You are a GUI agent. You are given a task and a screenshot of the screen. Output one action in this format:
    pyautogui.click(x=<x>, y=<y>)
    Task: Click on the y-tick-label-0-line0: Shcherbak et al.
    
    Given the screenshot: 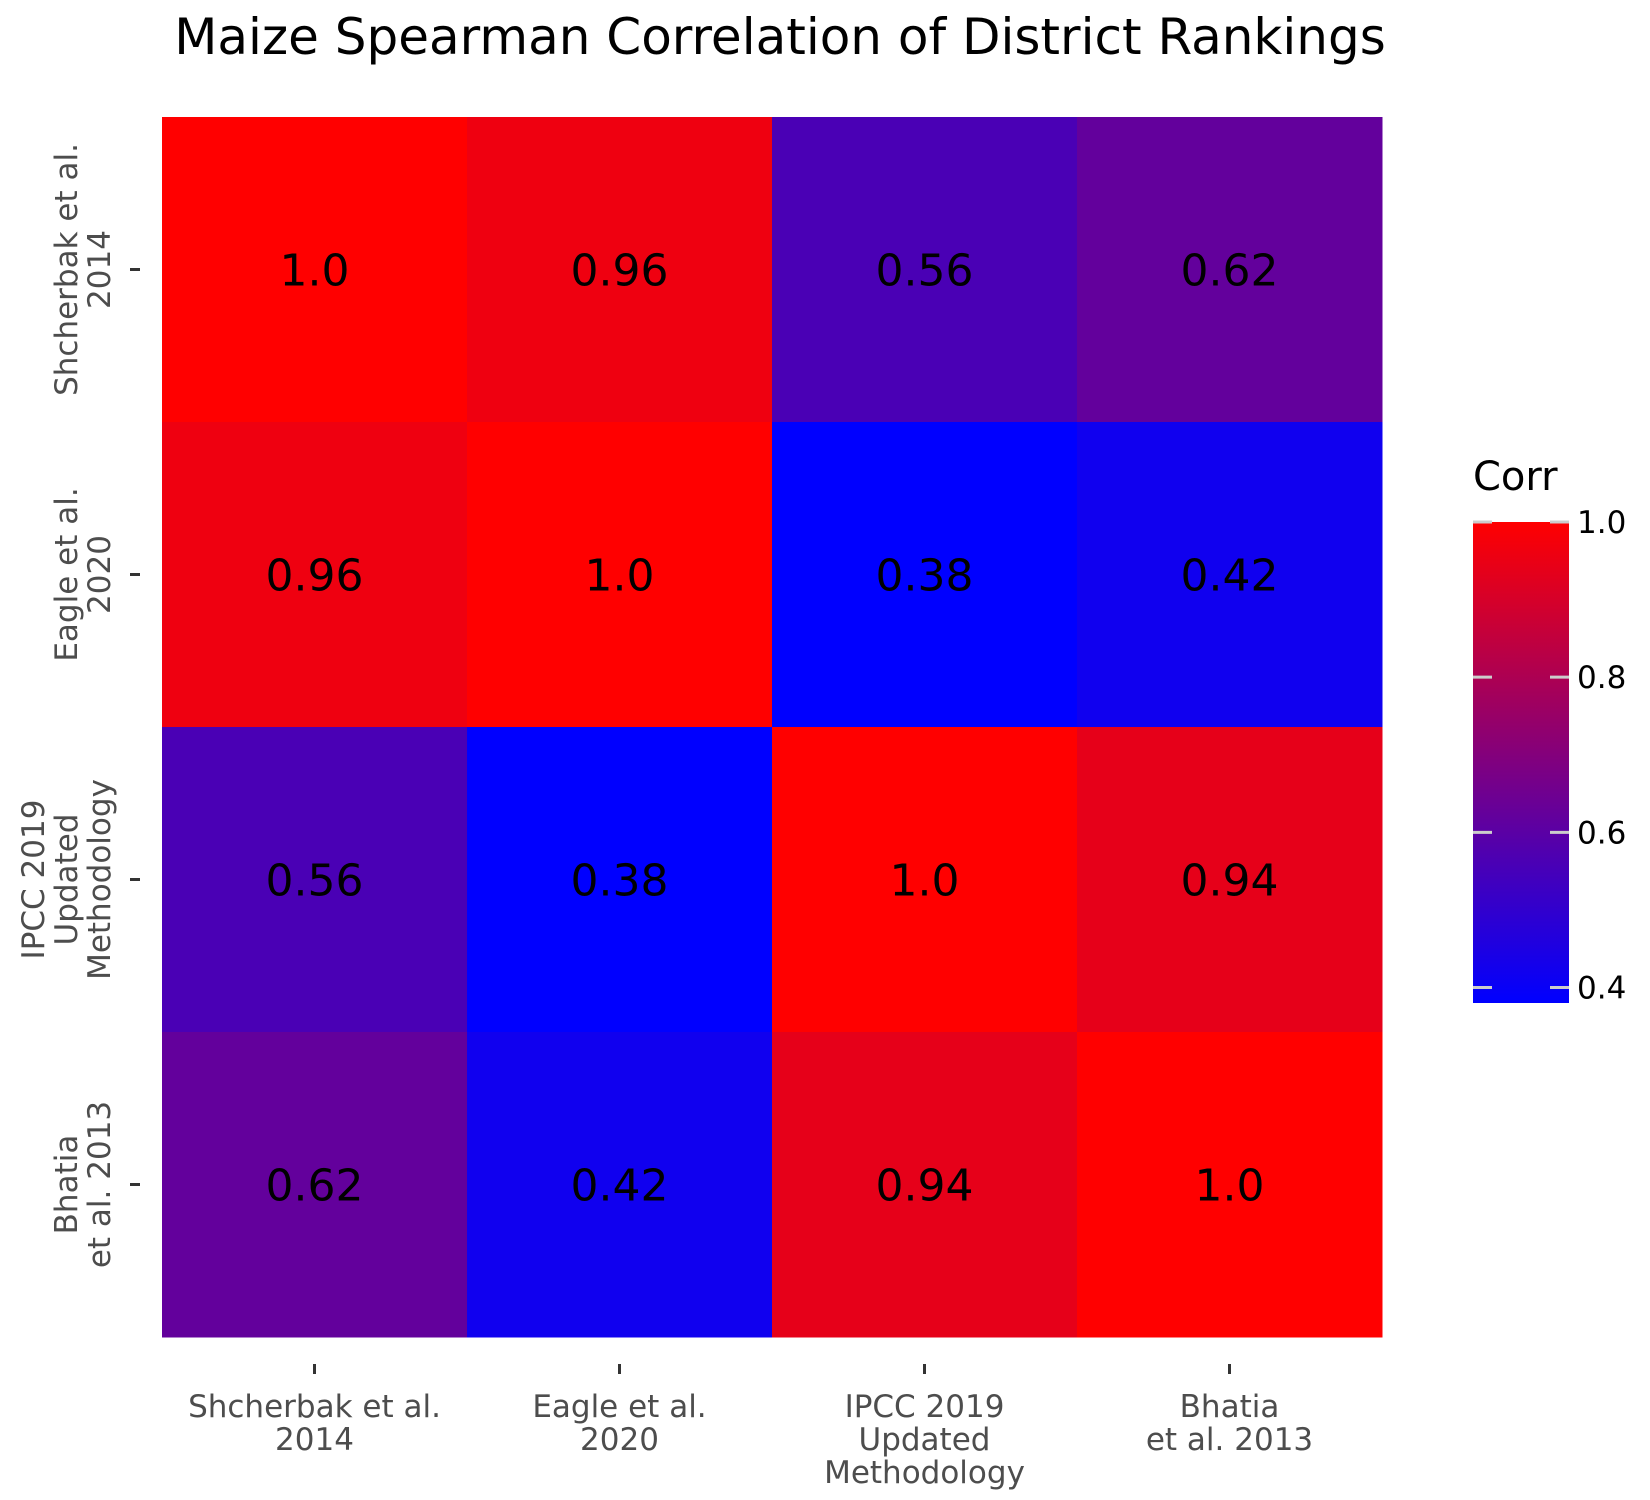 What is the action you would take?
    pyautogui.click(x=67, y=269)
    